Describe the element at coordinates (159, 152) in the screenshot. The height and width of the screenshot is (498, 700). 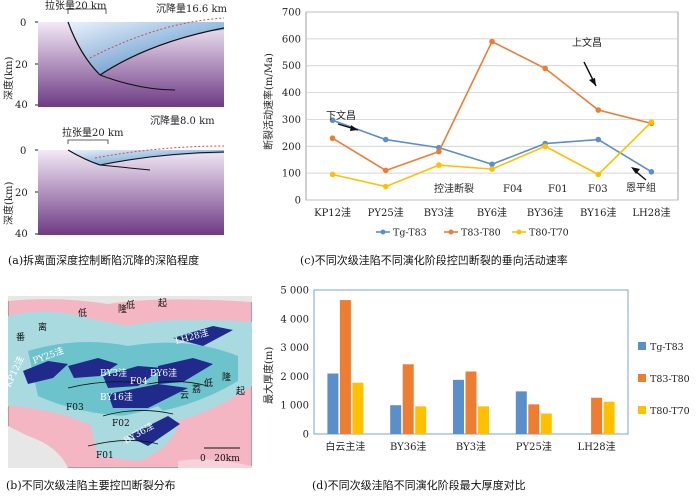
I see `dashed-red-bottom` at that location.